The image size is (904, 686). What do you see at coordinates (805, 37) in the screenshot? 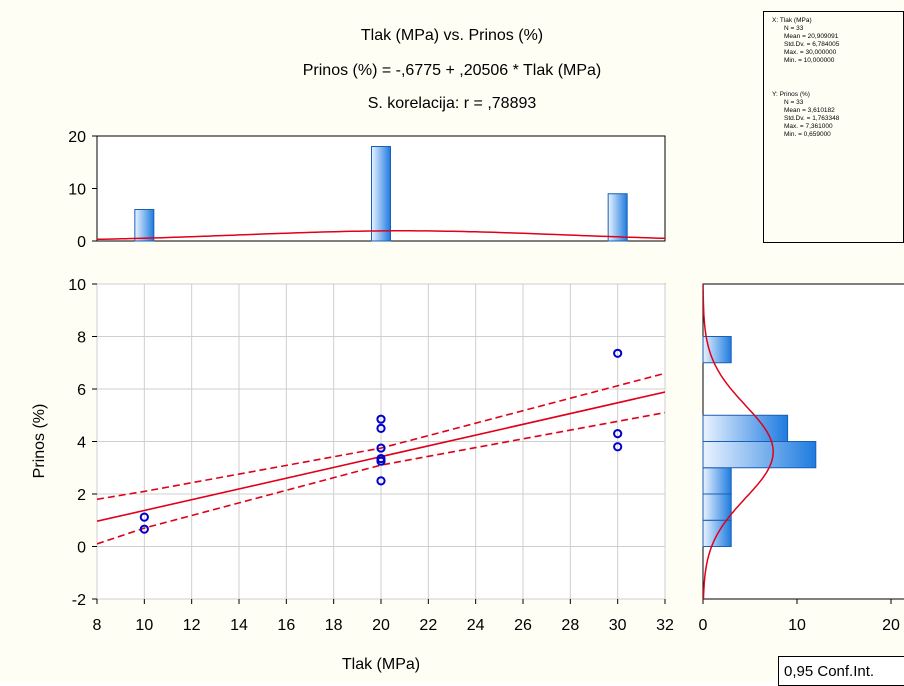
I see `x-stat-line: Mean = 20,909091` at bounding box center [805, 37].